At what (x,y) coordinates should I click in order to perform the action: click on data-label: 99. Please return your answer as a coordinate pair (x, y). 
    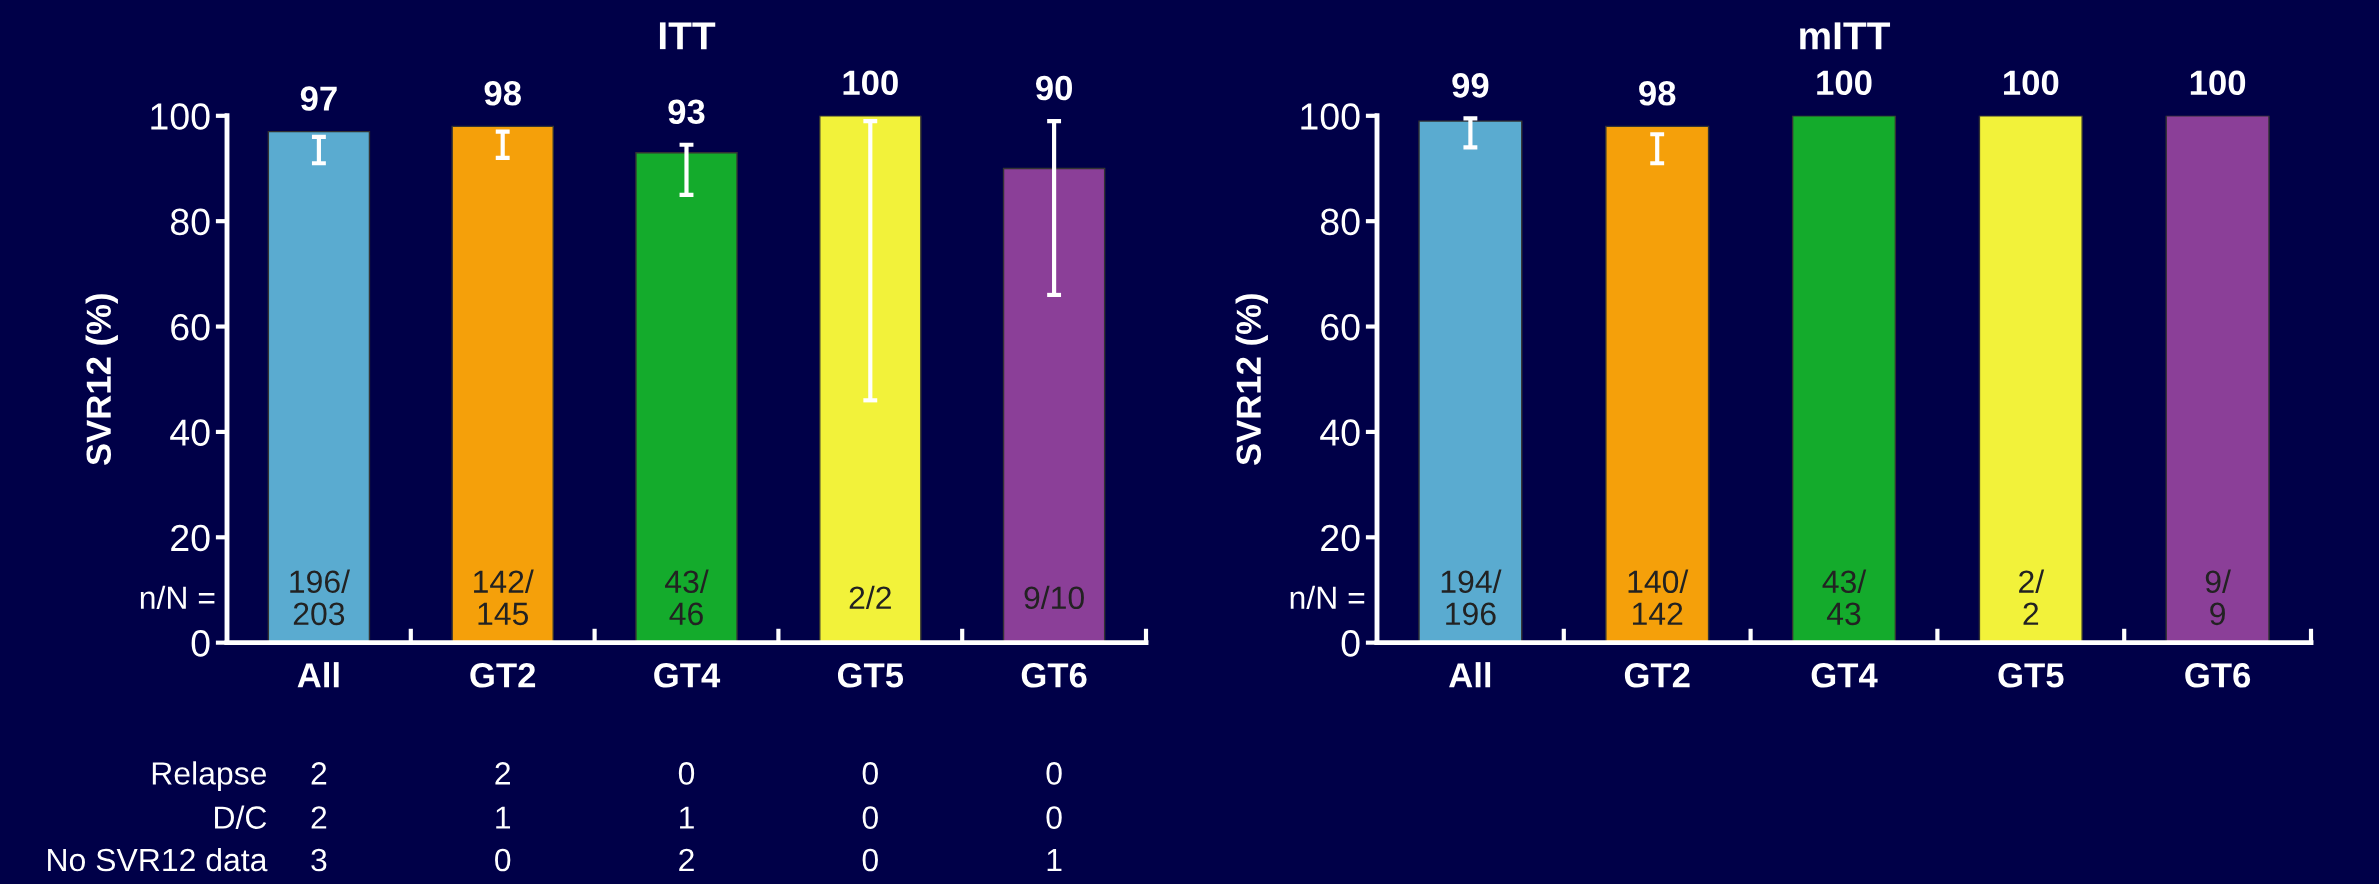
    Looking at the image, I should click on (1470, 85).